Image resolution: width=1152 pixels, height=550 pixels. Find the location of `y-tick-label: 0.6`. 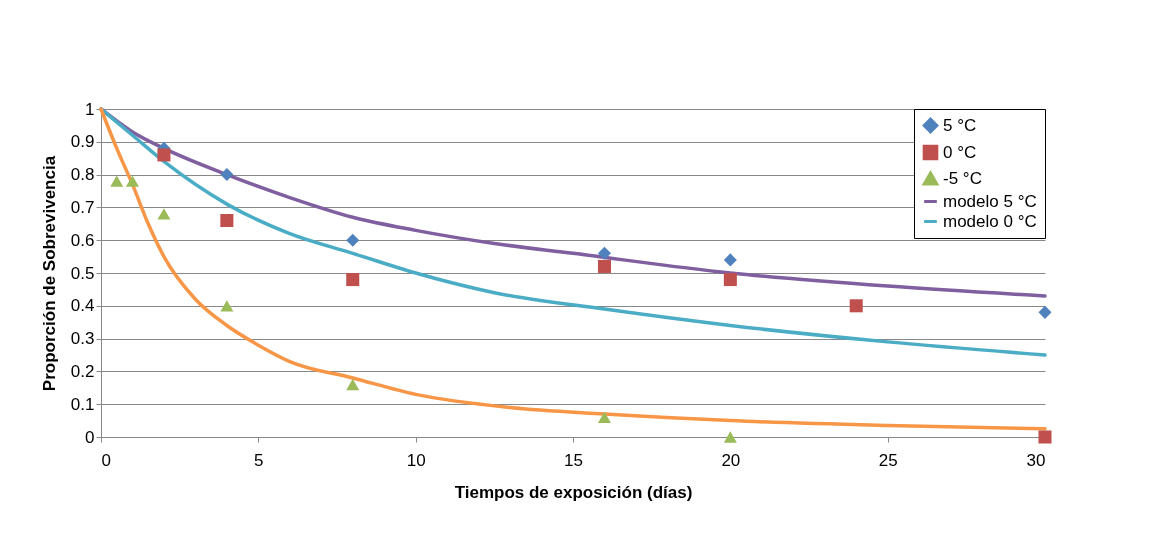

y-tick-label: 0.6 is located at coordinates (82, 240).